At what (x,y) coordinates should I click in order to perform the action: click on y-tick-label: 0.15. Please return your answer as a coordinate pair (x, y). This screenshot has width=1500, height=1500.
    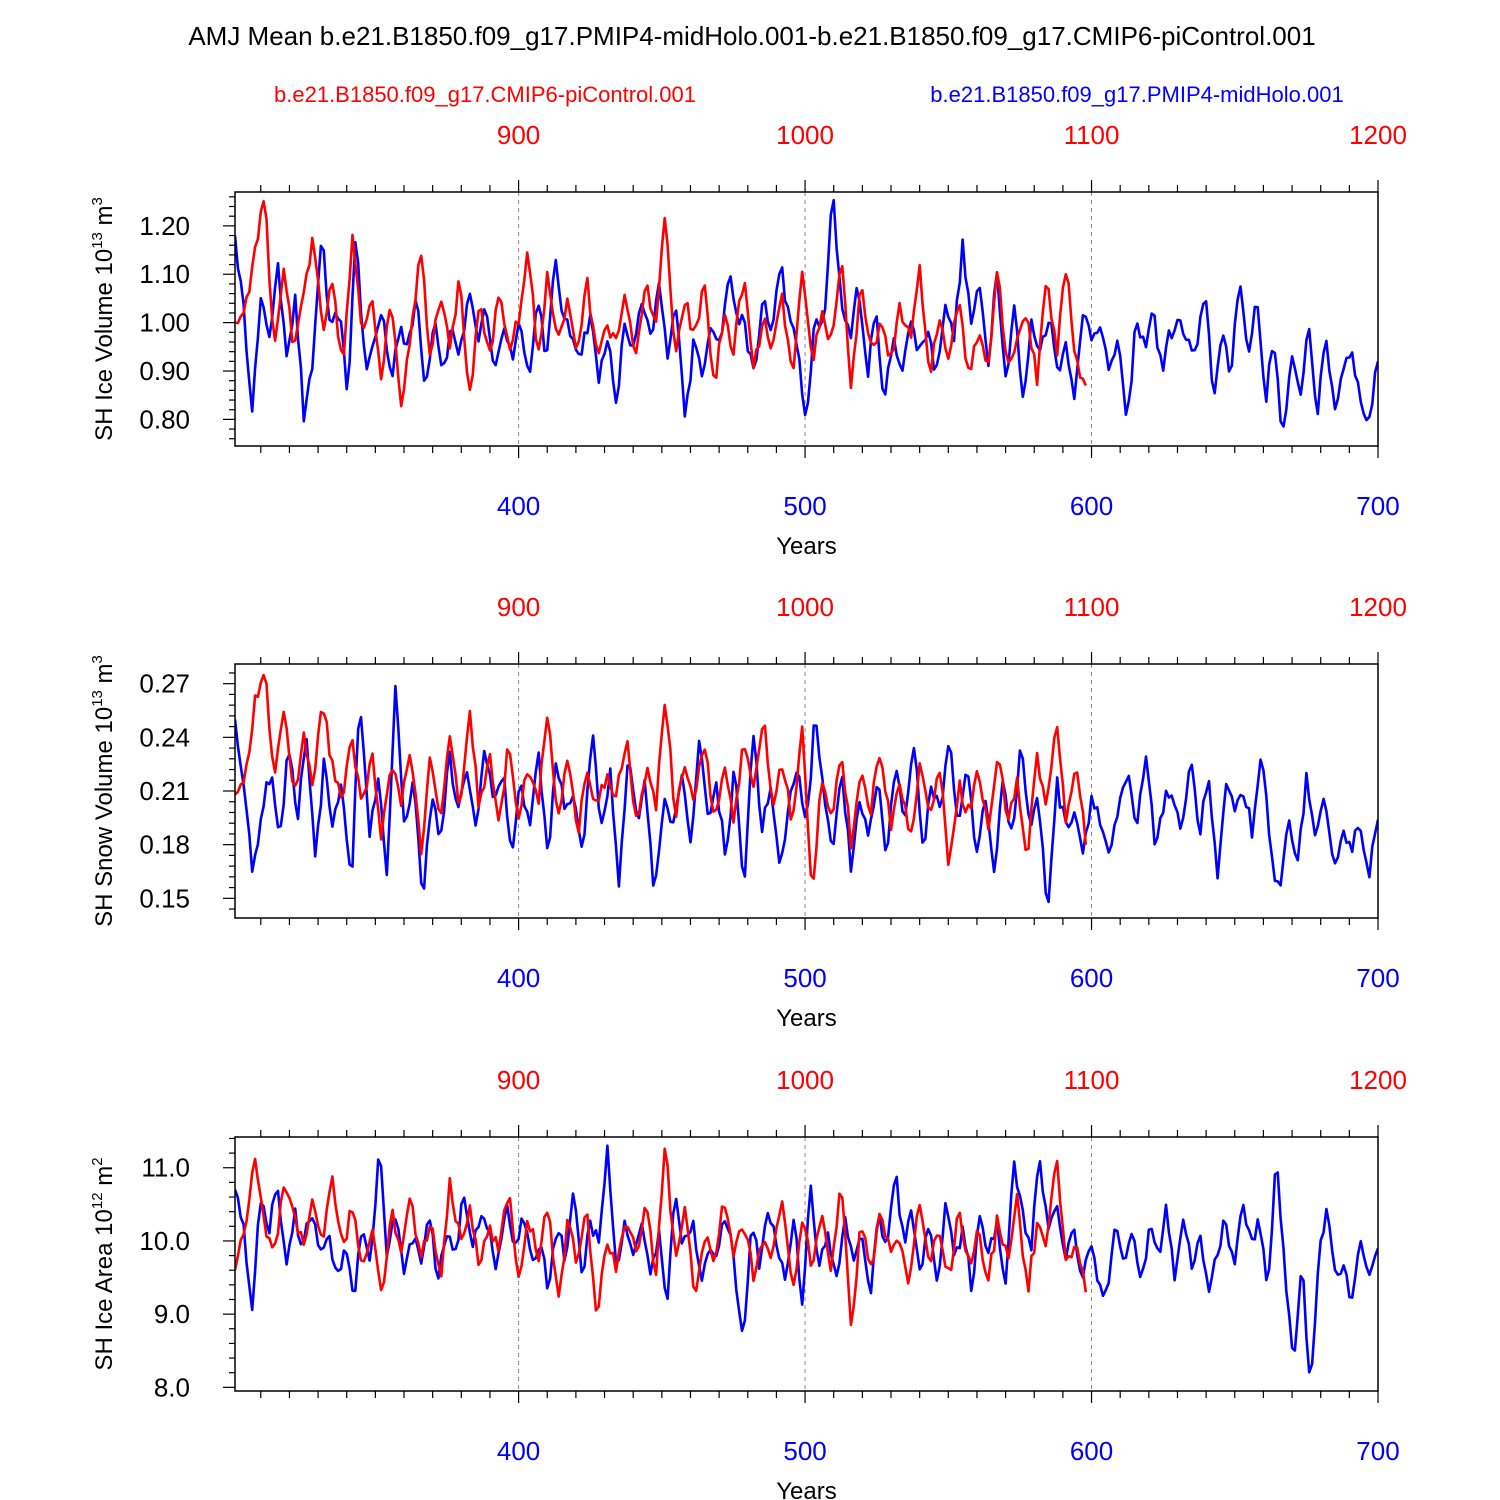
    Looking at the image, I should click on (164, 898).